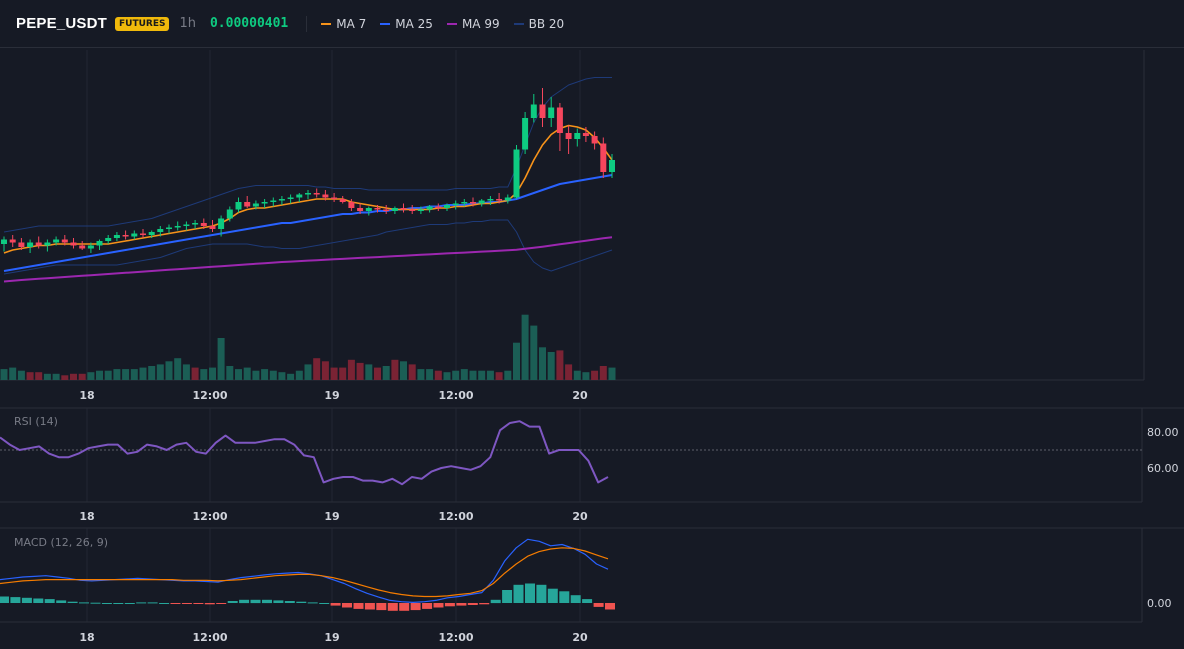 This screenshot has height=649, width=1184. I want to click on bb-lower-line, so click(308, 247).